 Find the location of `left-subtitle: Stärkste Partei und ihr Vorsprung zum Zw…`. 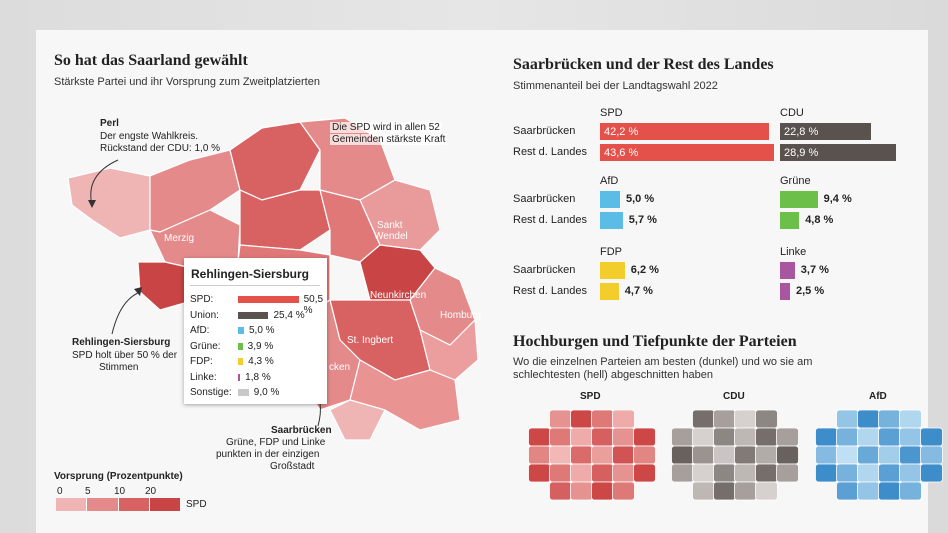

left-subtitle: Stärkste Partei und ihr Vorsprung zum Zw… is located at coordinates (187, 82).